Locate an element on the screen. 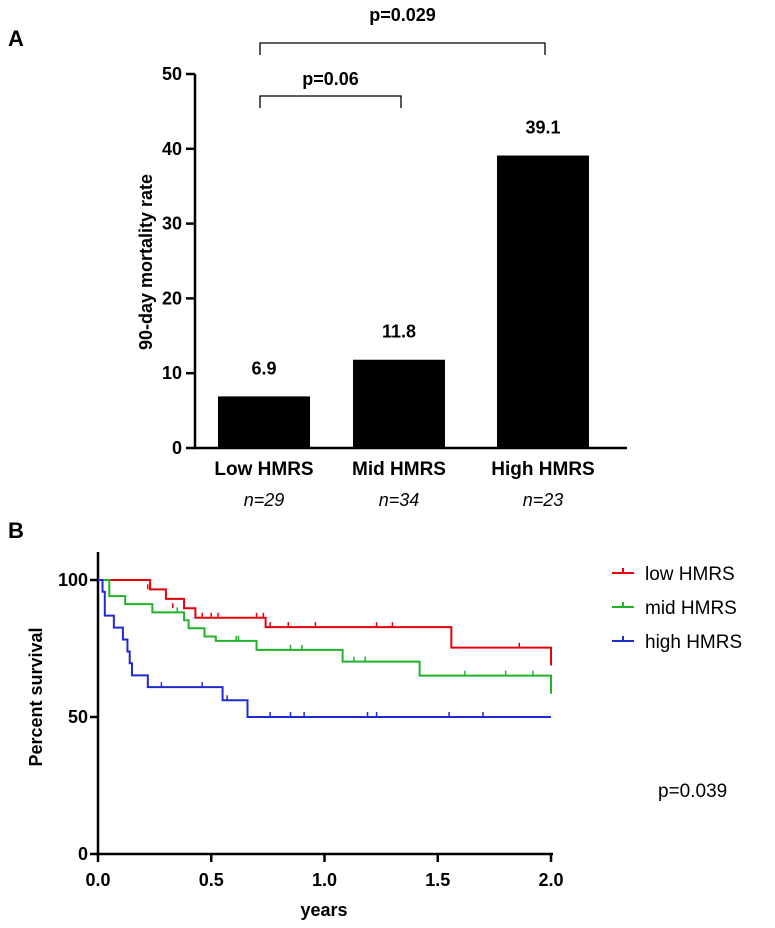 The width and height of the screenshot is (775, 928). survival-x-axis-title: years is located at coordinates (323, 910).